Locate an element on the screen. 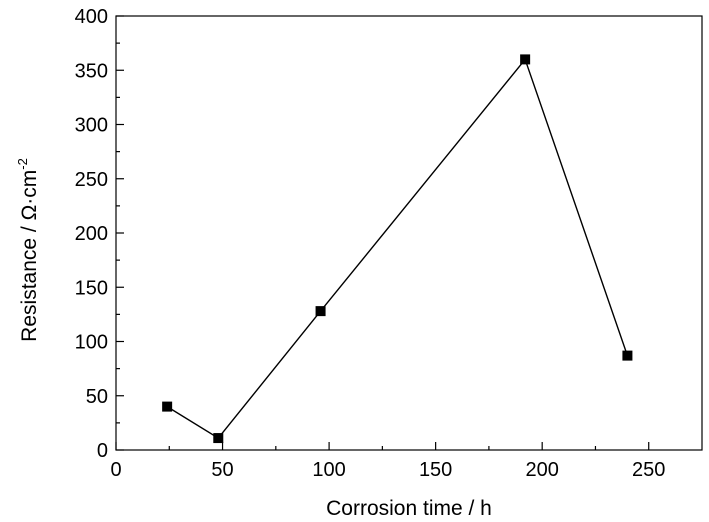 Image resolution: width=709 pixels, height=522 pixels. y-axis-title-main: Resistance / Ω·cm is located at coordinates (29, 256).